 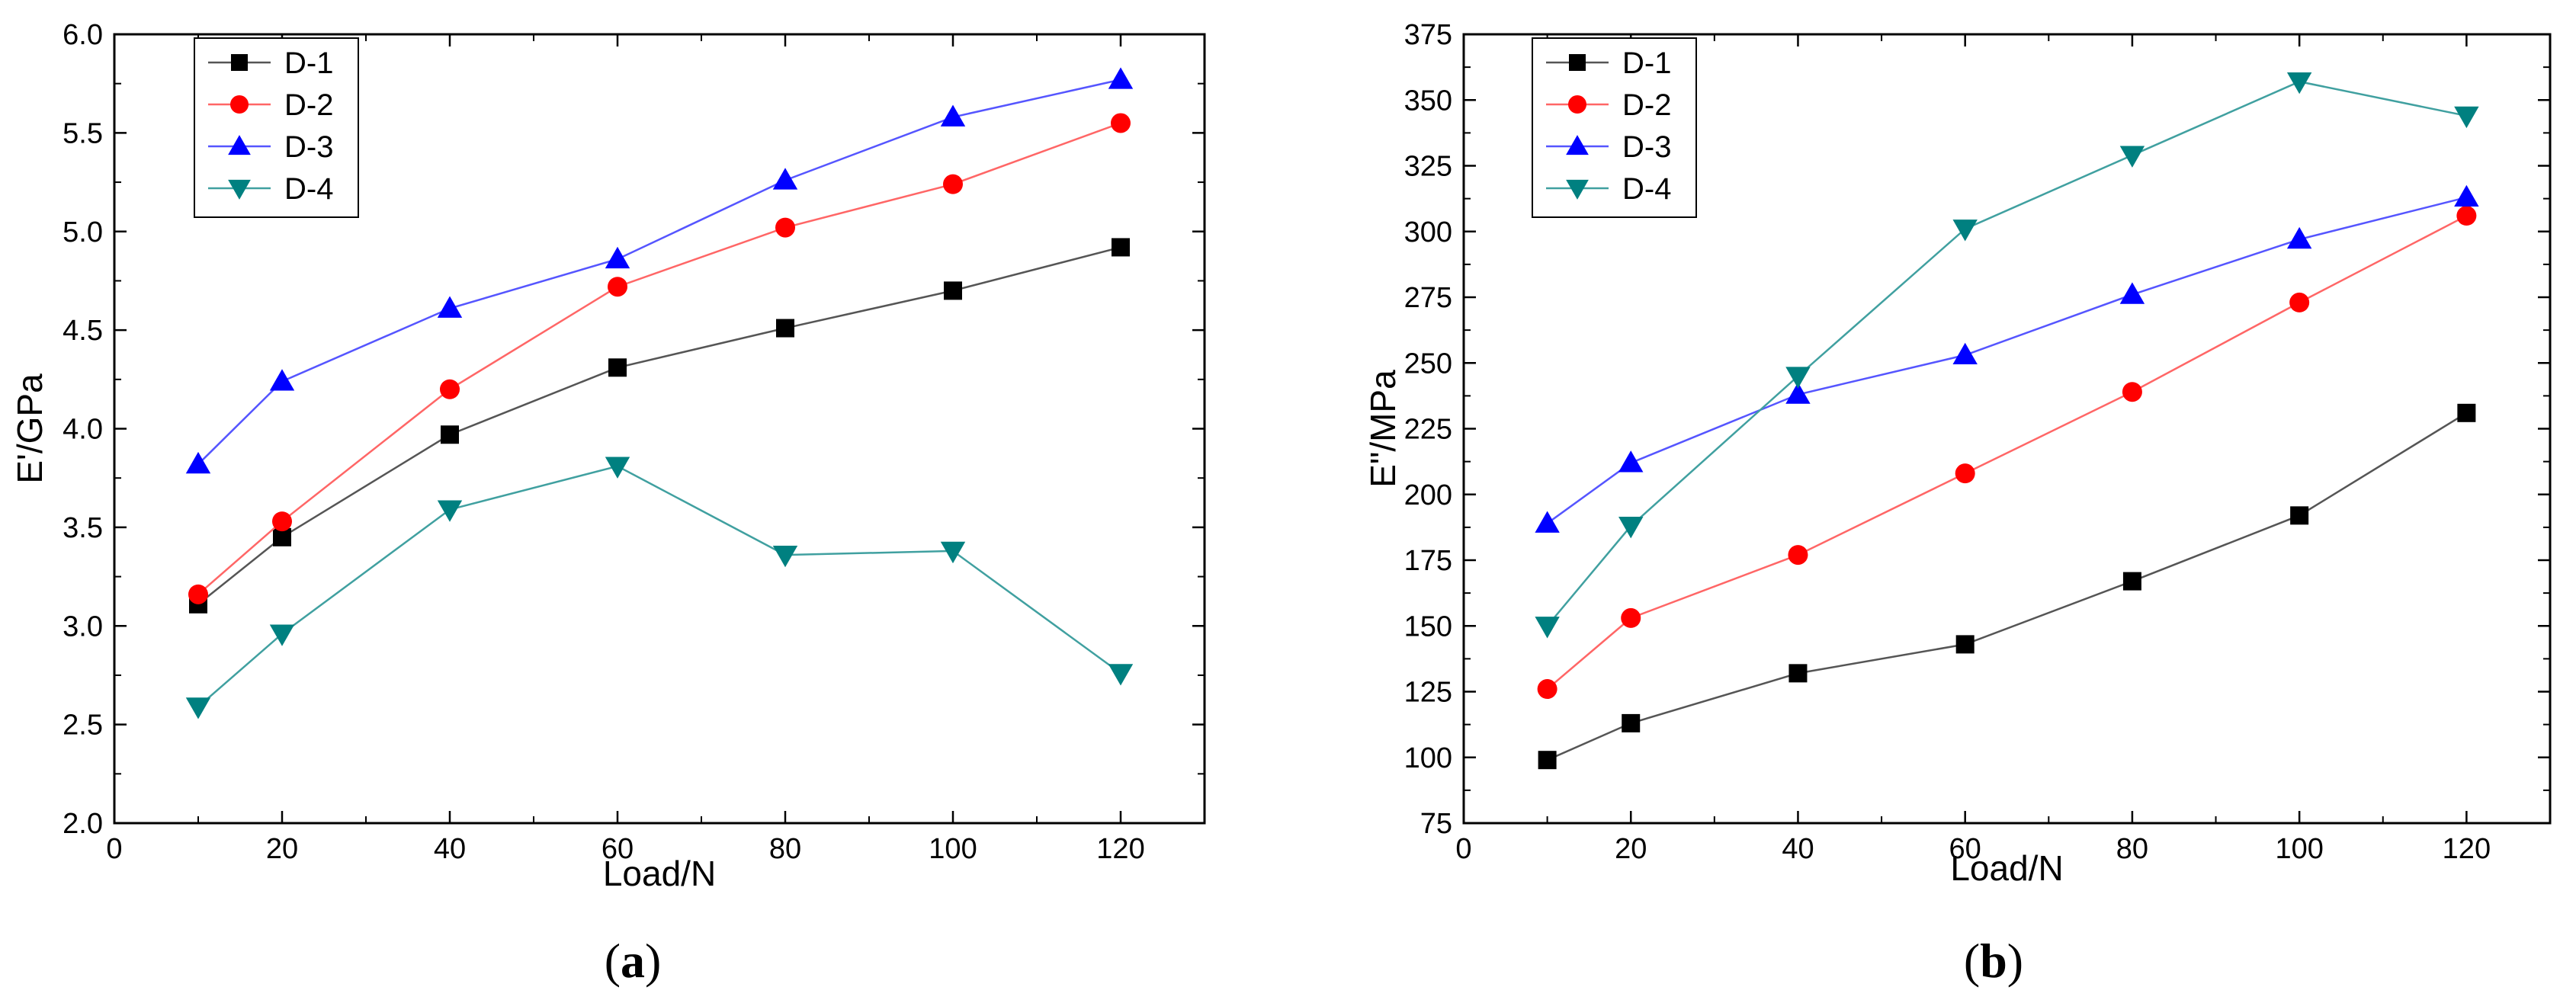 I want to click on y-tick-label: 5.0, so click(x=83, y=232).